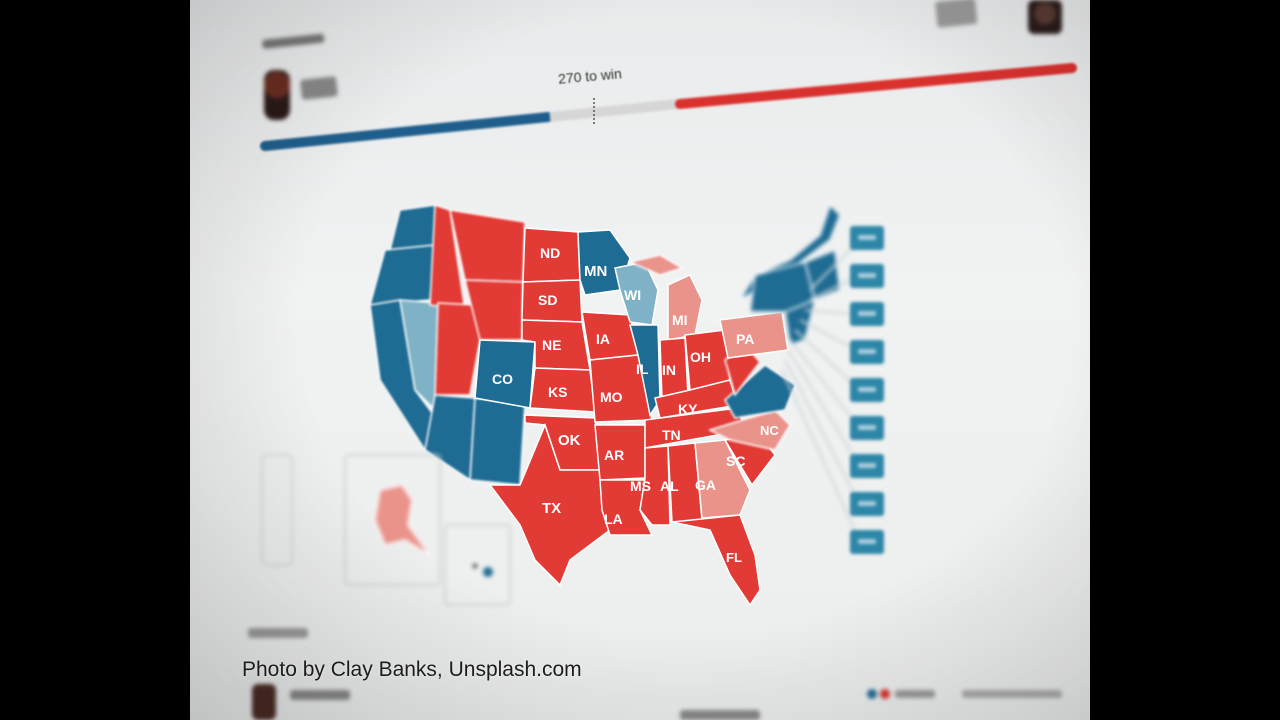 This screenshot has width=1280, height=720. What do you see at coordinates (760, 391) in the screenshot?
I see `state-va` at bounding box center [760, 391].